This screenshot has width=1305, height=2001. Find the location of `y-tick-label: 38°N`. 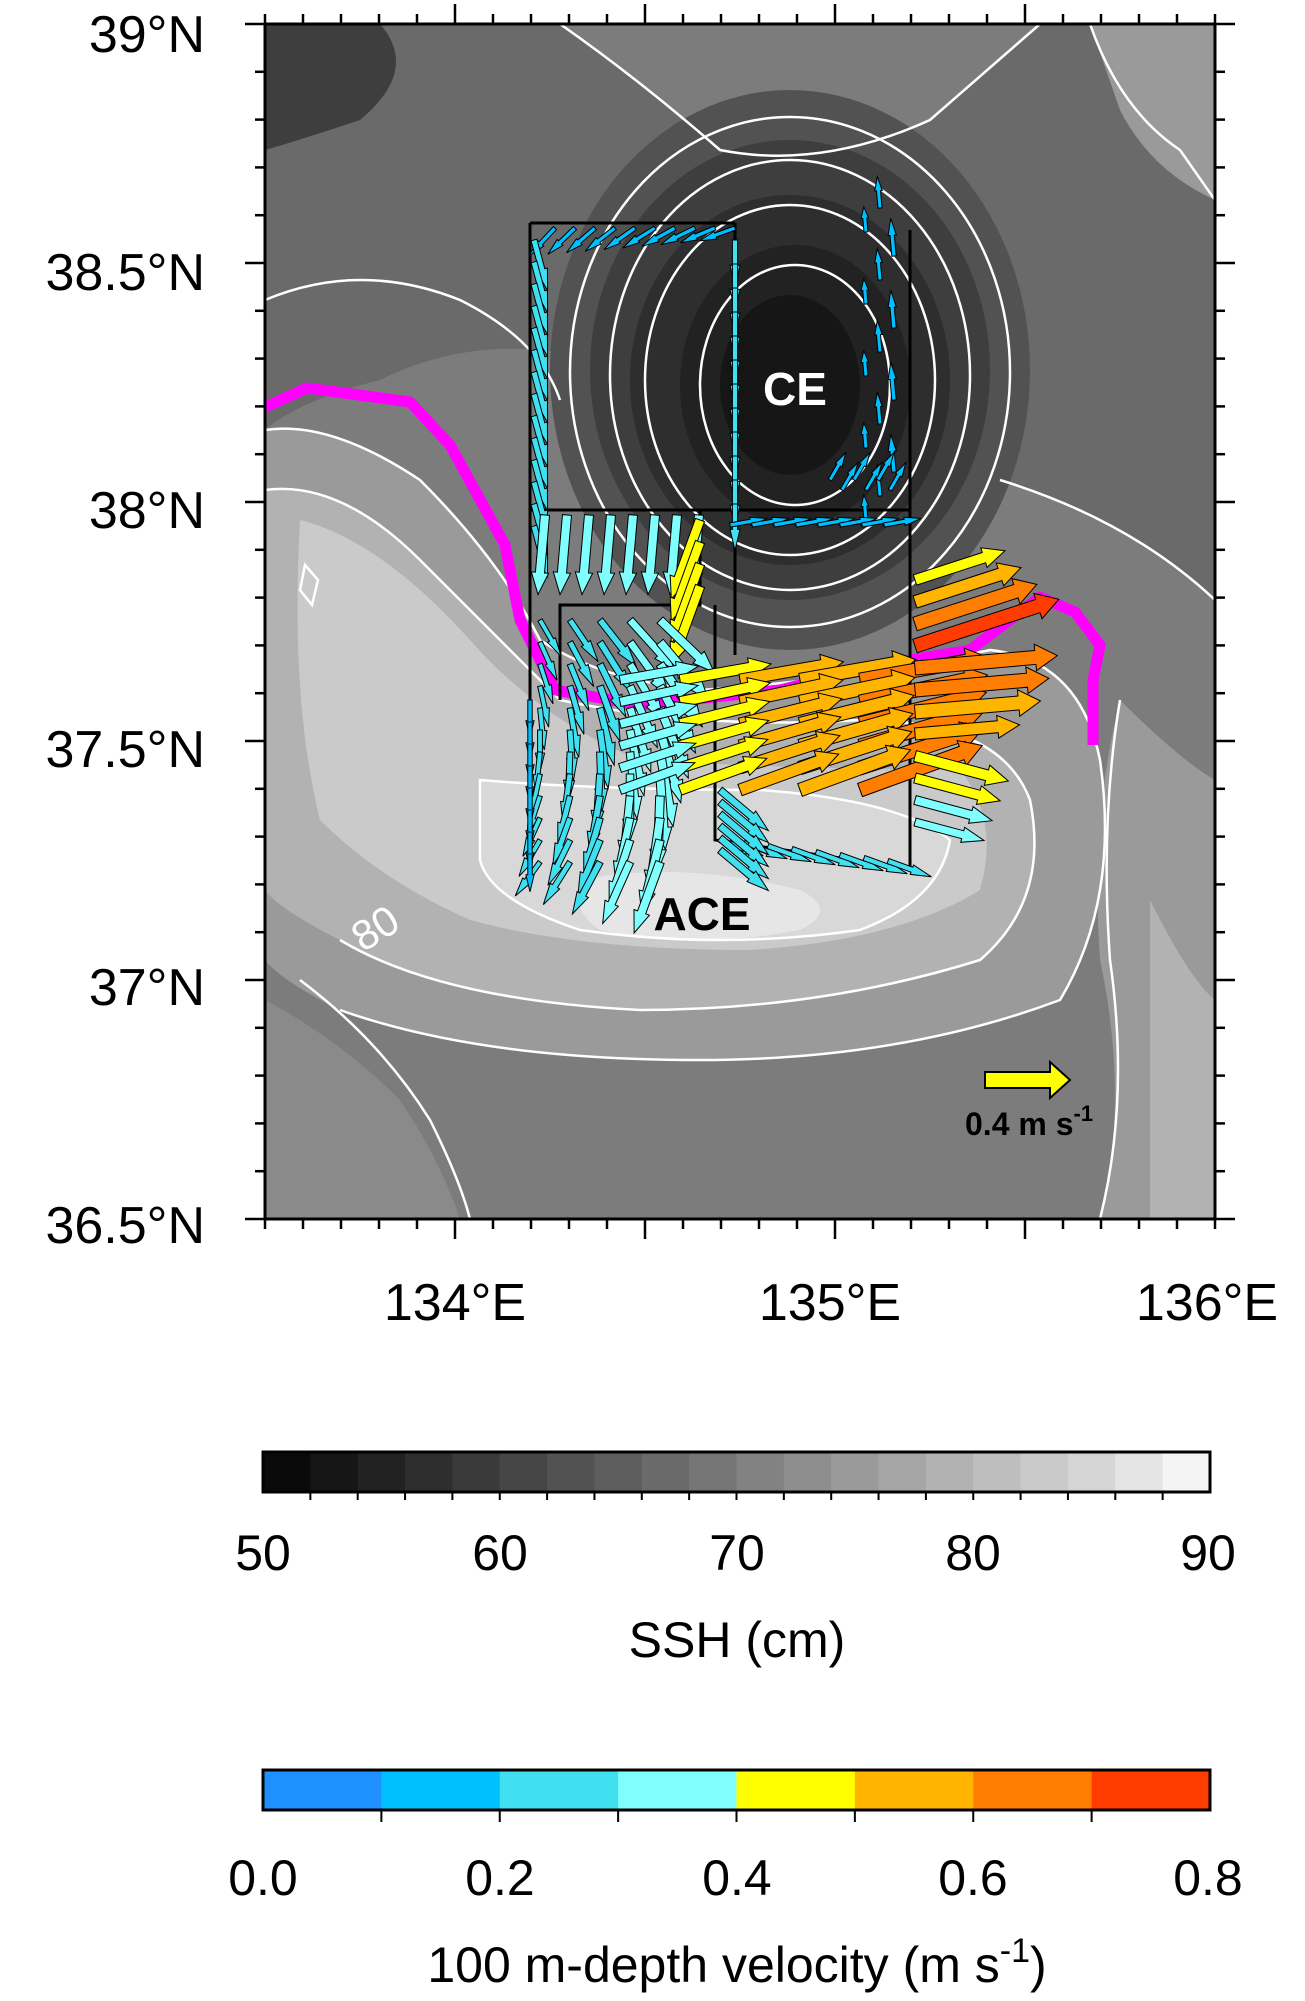

y-tick-label: 38°N is located at coordinates (147, 511).